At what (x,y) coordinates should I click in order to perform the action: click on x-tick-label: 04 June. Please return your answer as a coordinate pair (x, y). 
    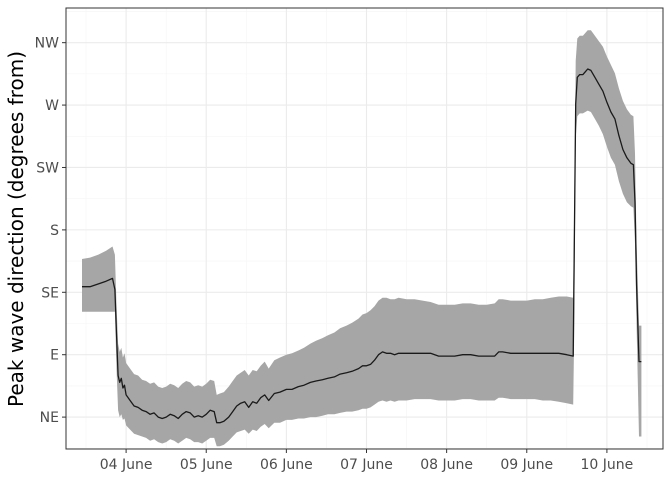
    Looking at the image, I should click on (126, 465).